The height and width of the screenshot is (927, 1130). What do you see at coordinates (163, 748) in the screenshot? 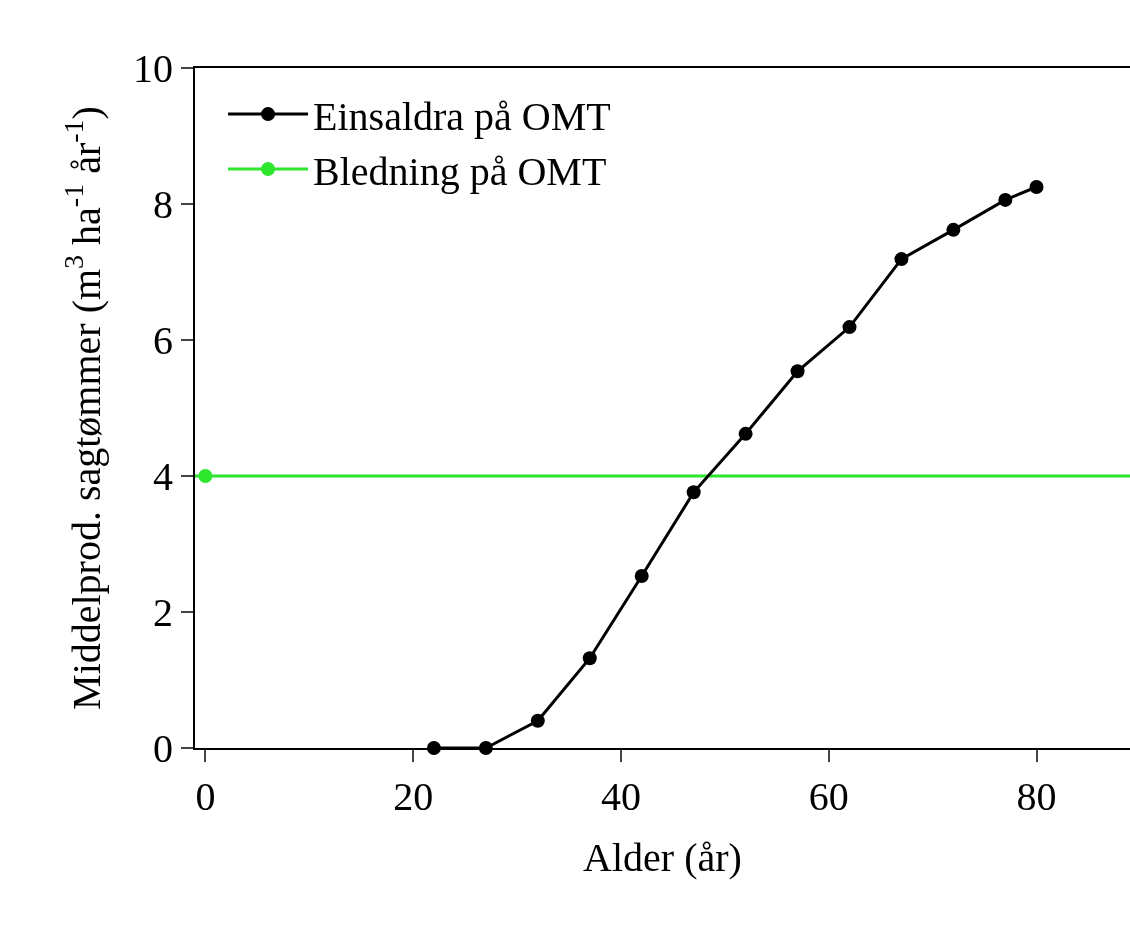
I see `y-tick-label: 0` at bounding box center [163, 748].